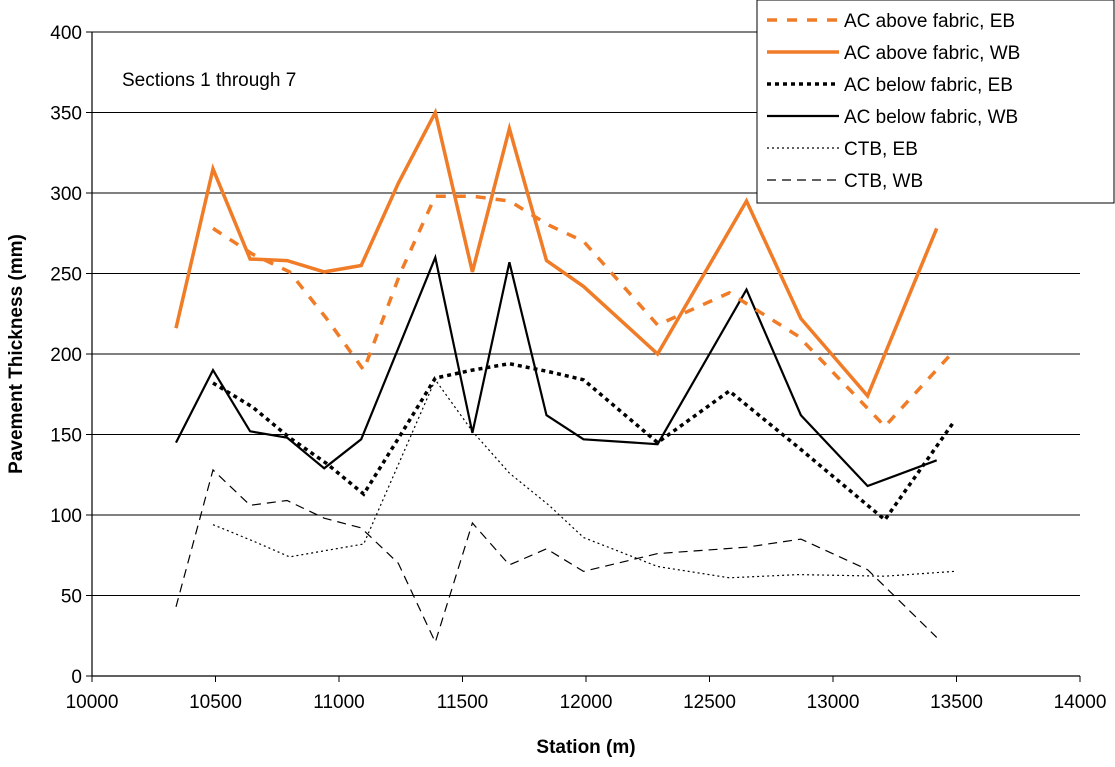 The height and width of the screenshot is (767, 1115). Describe the element at coordinates (92, 702) in the screenshot. I see `x-tick-label: 10000` at that location.